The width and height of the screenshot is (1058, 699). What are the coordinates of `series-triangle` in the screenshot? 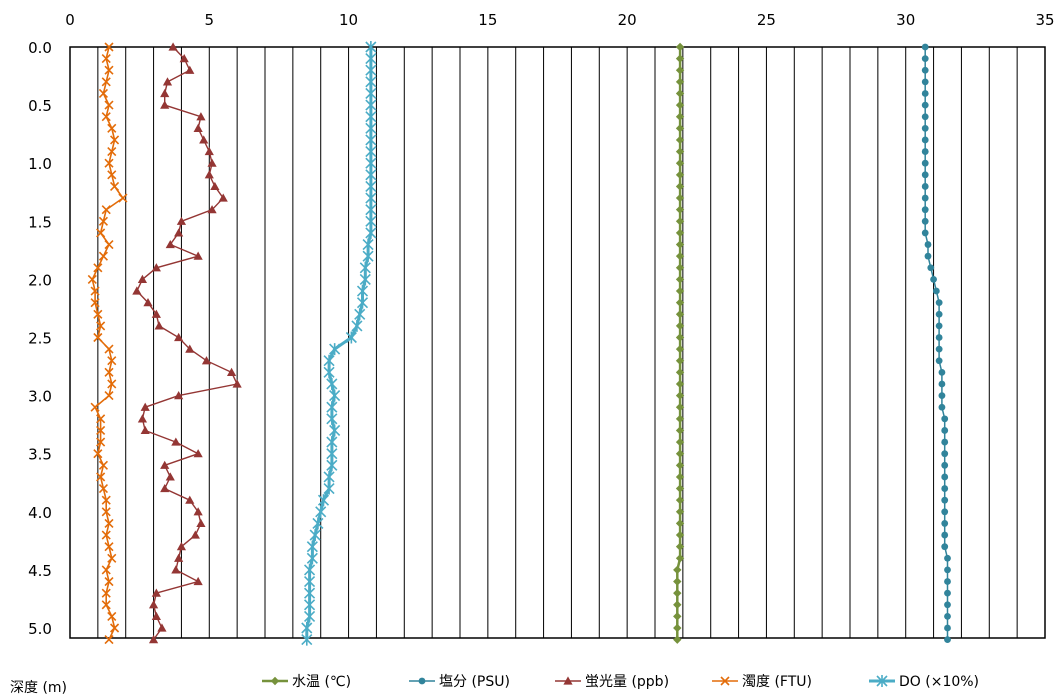 It's located at (187, 343).